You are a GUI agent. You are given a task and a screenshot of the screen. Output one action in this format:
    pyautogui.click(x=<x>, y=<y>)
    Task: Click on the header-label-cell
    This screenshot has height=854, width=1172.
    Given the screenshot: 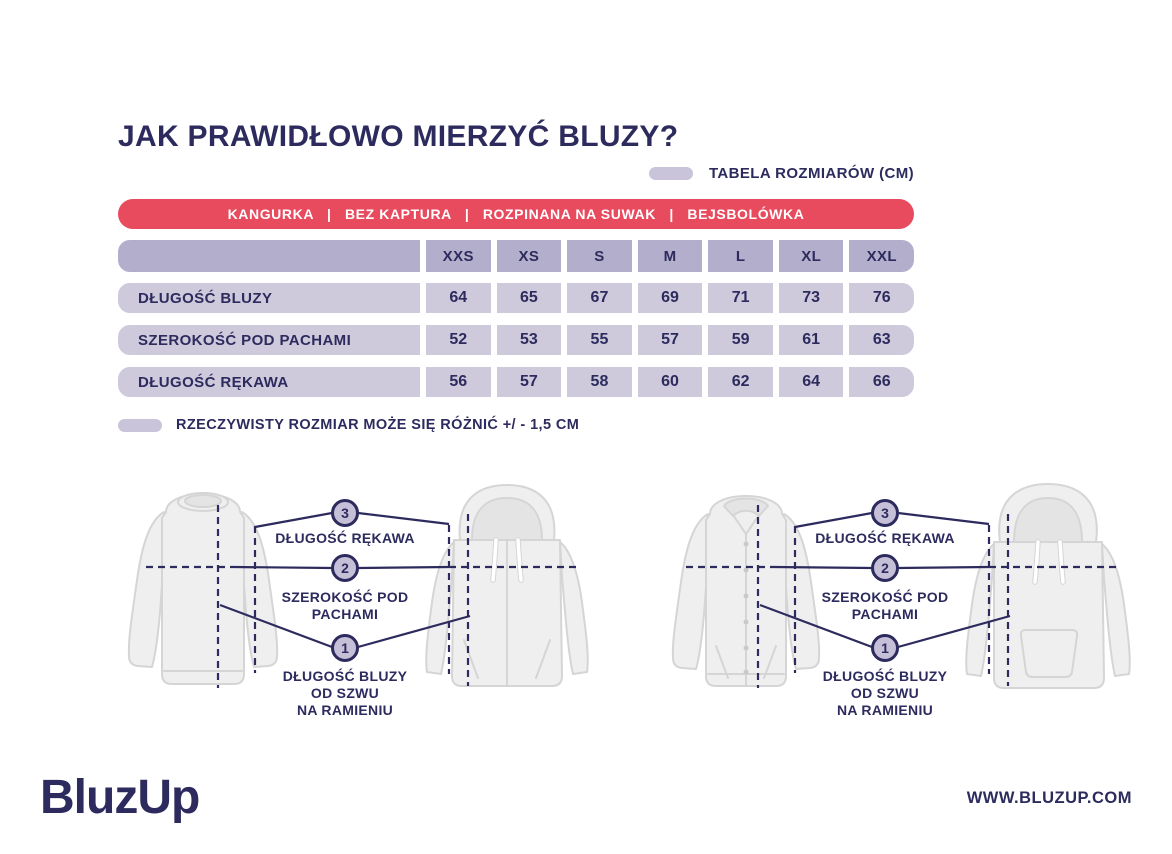 What is the action you would take?
    pyautogui.click(x=269, y=256)
    